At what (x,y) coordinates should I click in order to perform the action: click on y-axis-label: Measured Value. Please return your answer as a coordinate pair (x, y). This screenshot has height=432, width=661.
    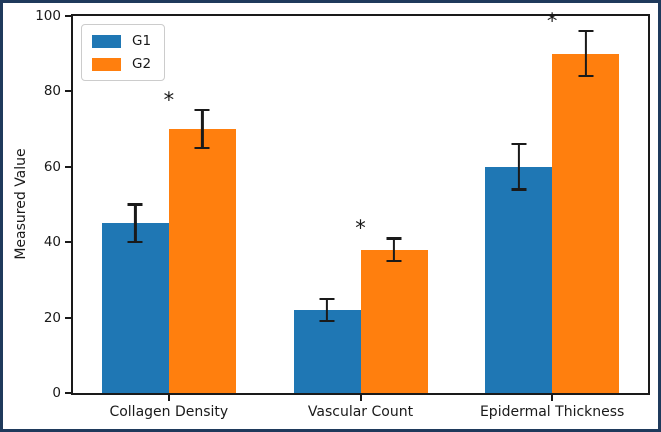
    Looking at the image, I should click on (21, 204).